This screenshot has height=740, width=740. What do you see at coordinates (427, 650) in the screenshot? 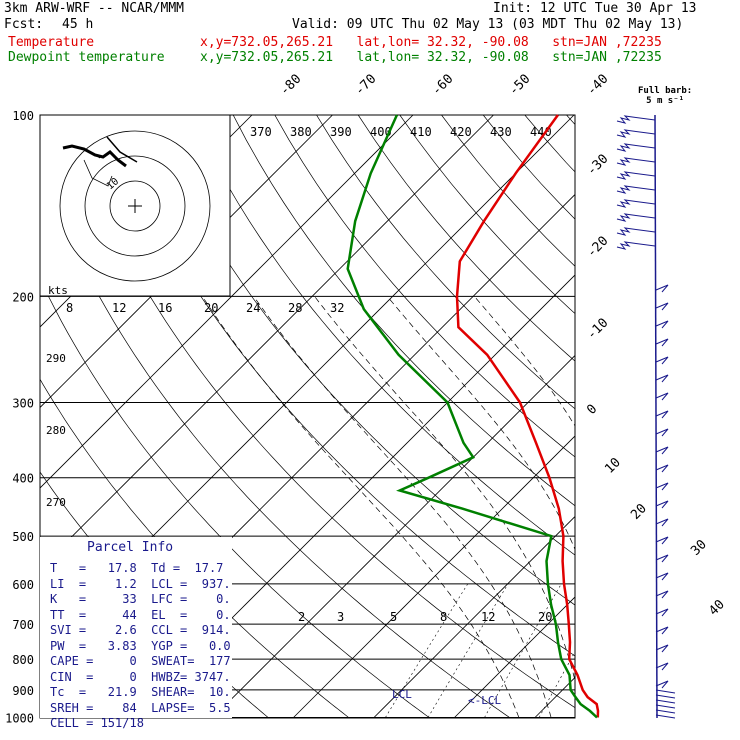
I see `mixing-ratio-line` at bounding box center [427, 650].